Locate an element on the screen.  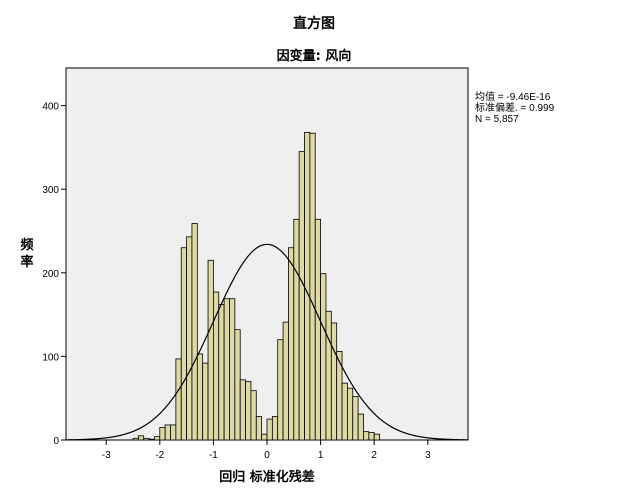
x-axis-label: 回归 标准化残差 is located at coordinates (267, 477).